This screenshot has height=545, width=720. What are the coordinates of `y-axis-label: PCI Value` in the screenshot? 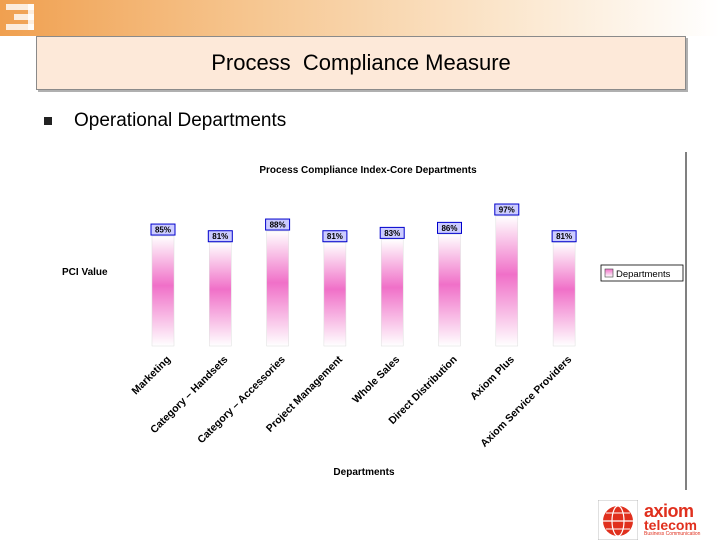 It's located at (85, 272).